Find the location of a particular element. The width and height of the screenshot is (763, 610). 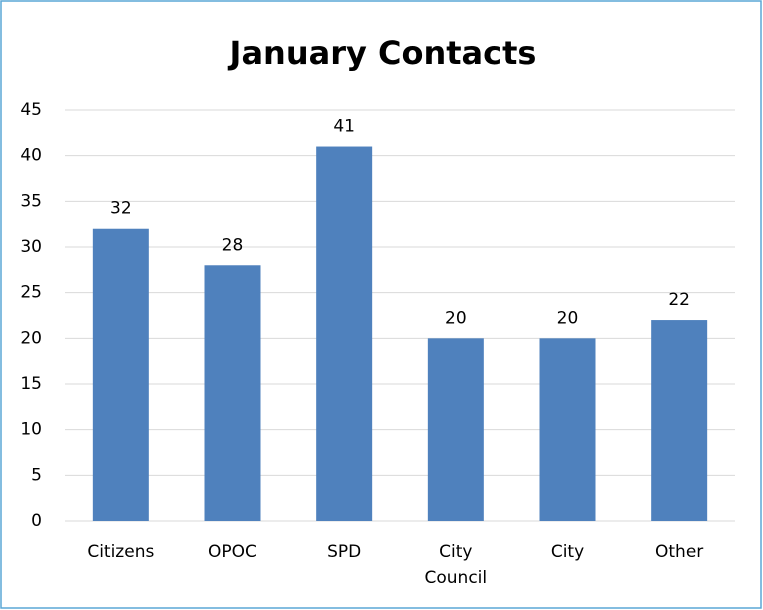

y-tick-label: 35 is located at coordinates (31, 201).